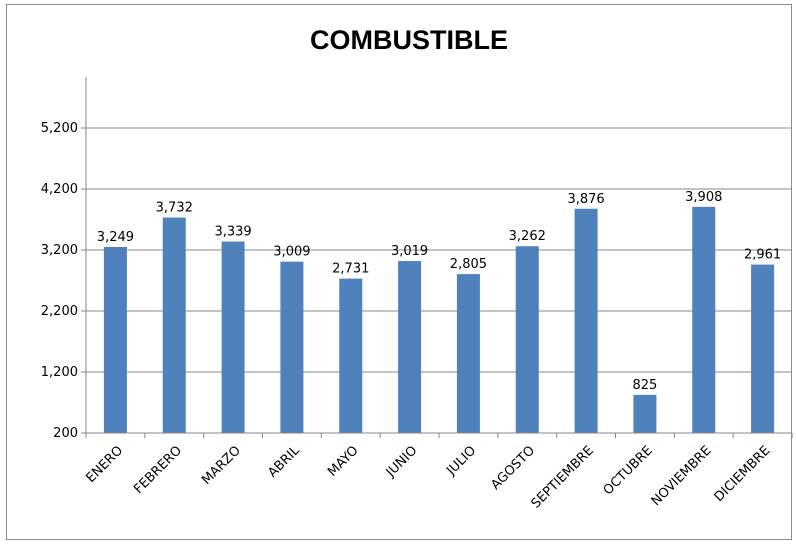 Image resolution: width=796 pixels, height=544 pixels. I want to click on x-tick-label: DICIEMBRE, so click(743, 474).